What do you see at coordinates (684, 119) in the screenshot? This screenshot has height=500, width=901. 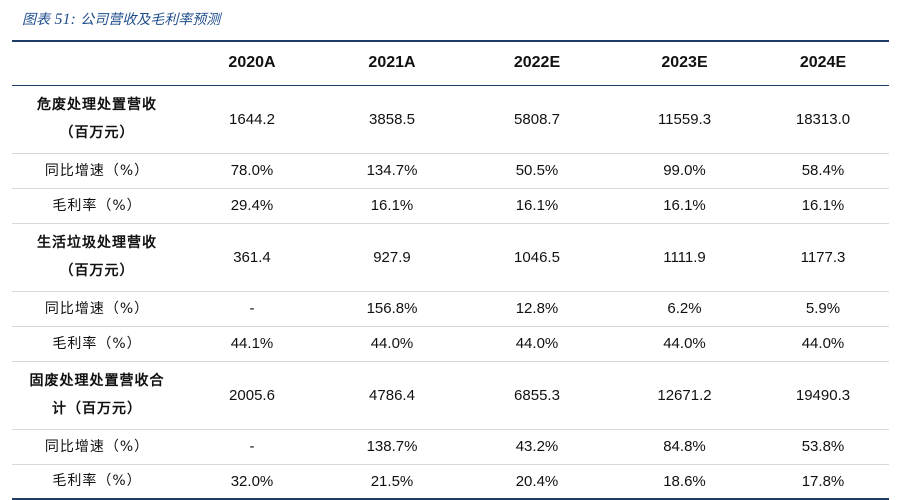 I see `table-cell: 11559.3` at bounding box center [684, 119].